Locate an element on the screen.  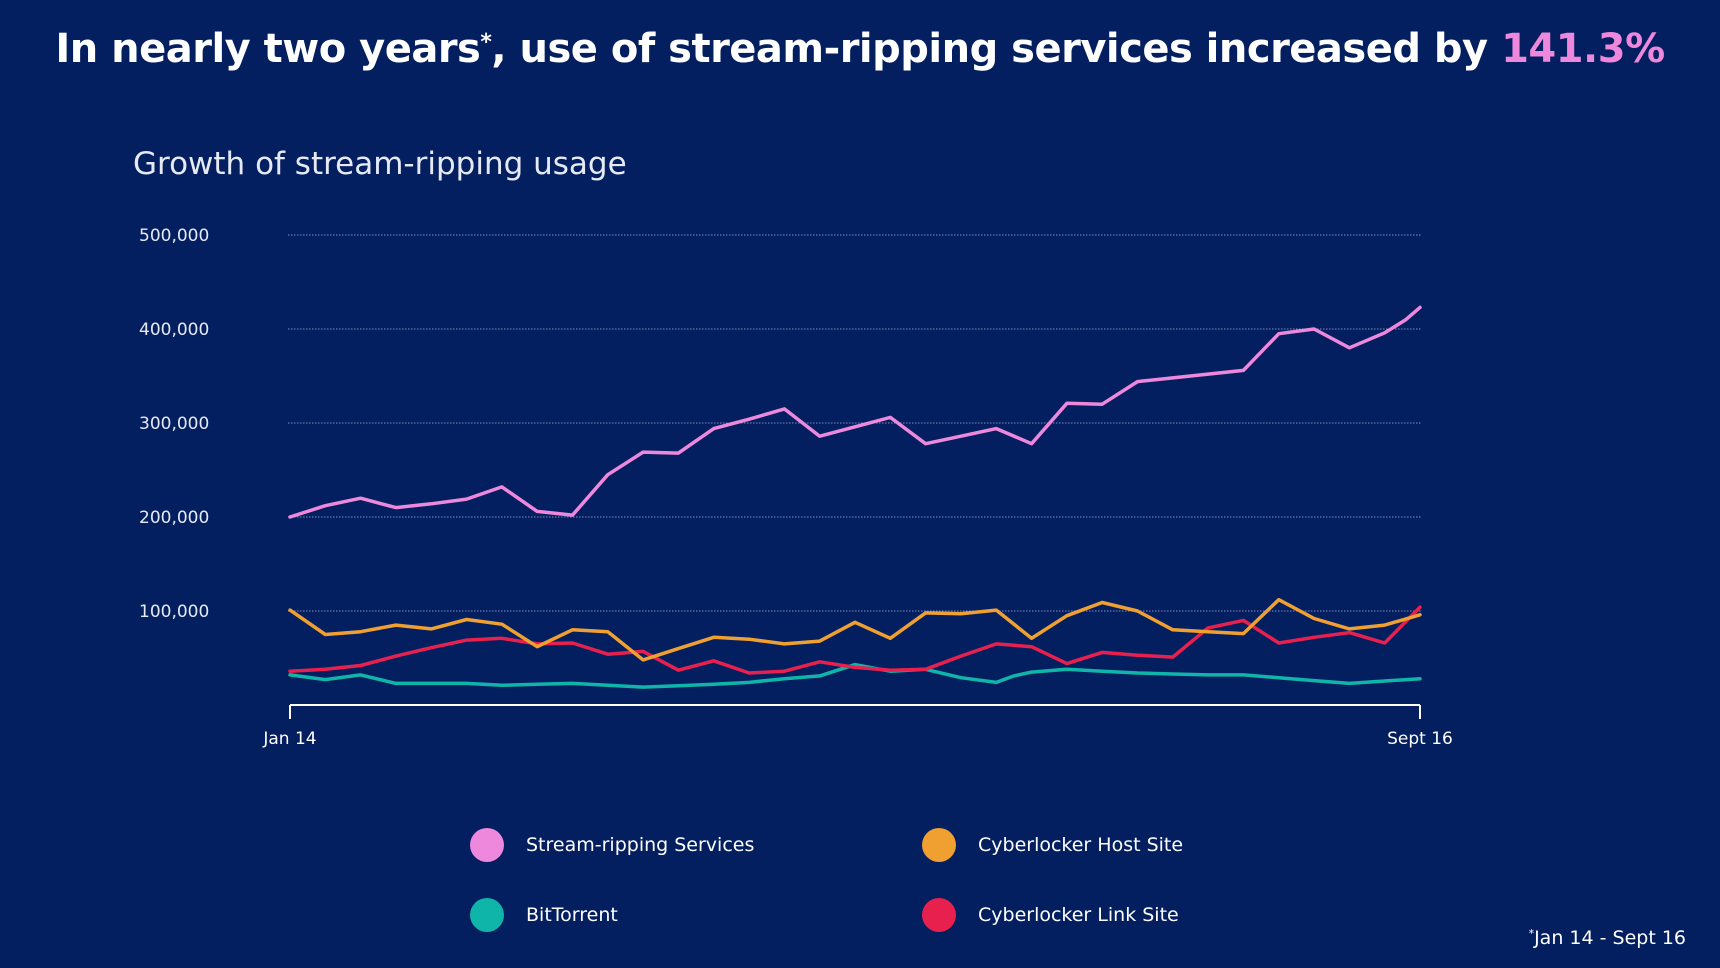
chart-title: Growth of stream-ripping usage is located at coordinates (380, 164).